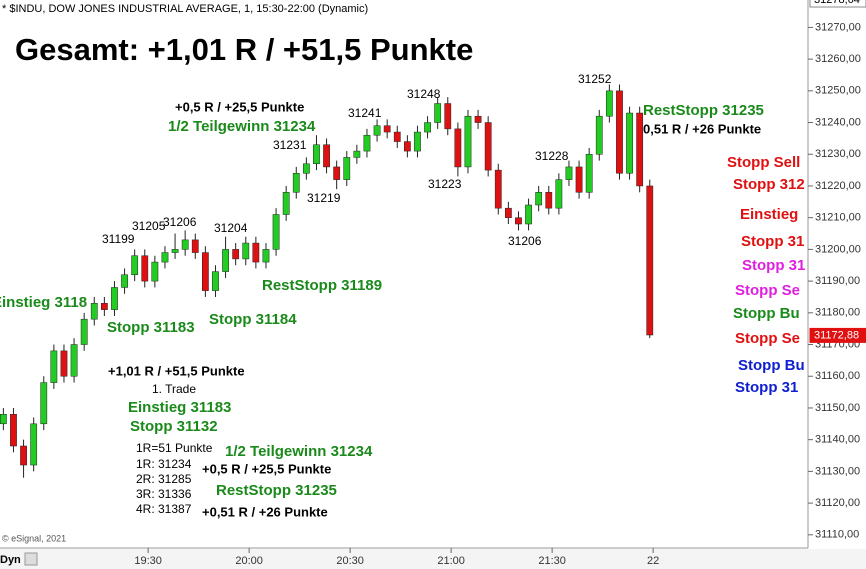 This screenshot has width=866, height=569. Describe the element at coordinates (164, 494) in the screenshot. I see `annotation: 3R: 31336` at that location.